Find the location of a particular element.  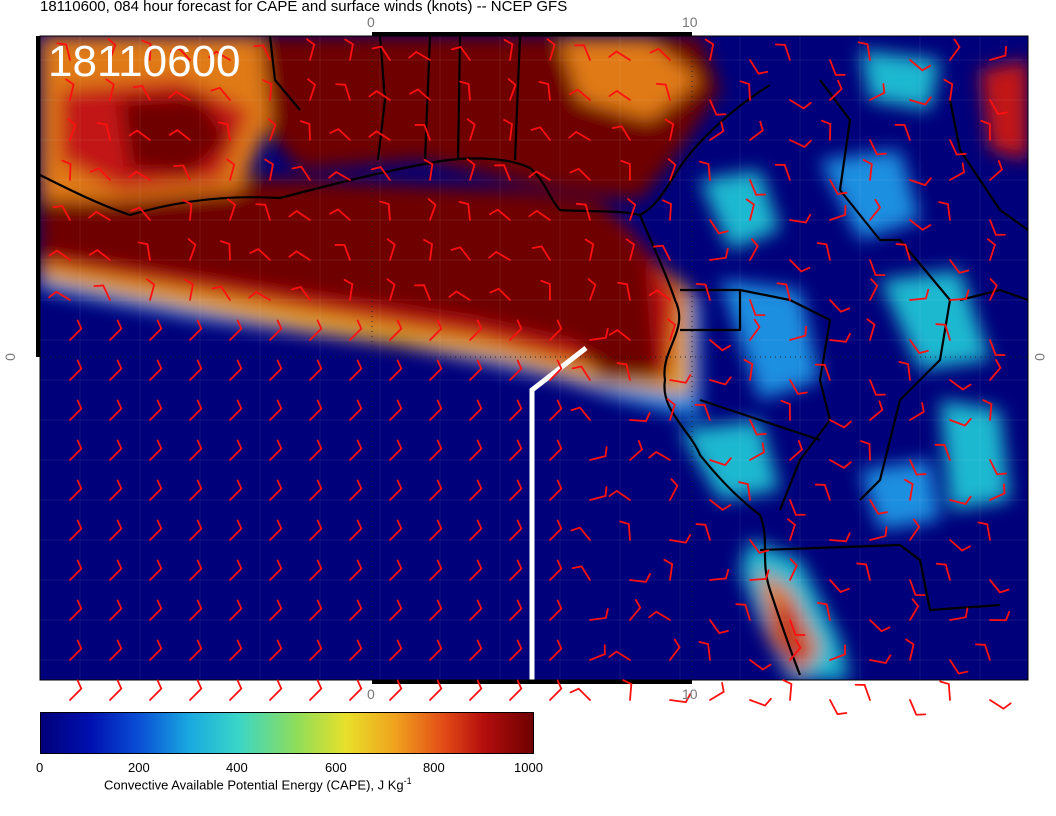

cape-colorbar is located at coordinates (287, 733).